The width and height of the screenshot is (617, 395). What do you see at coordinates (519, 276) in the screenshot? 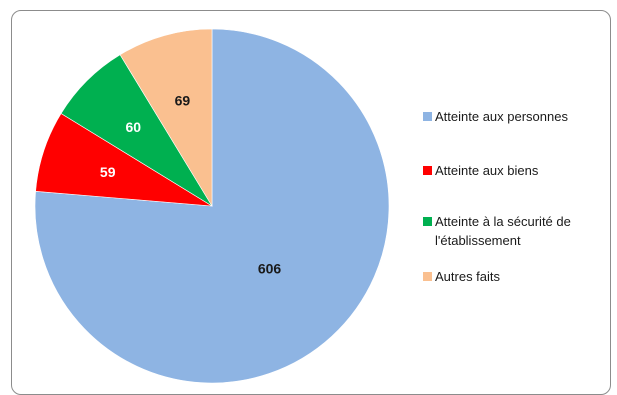
I see `legend-item-autres: Autres faits` at bounding box center [519, 276].